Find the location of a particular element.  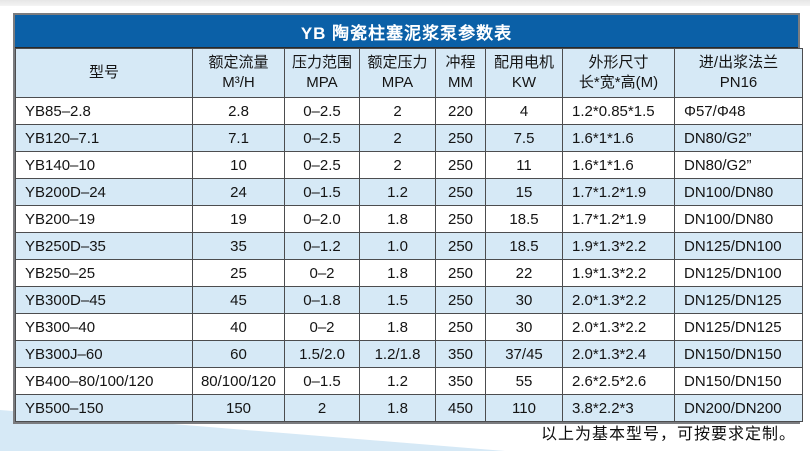

table-cell: 7.1 is located at coordinates (238, 138).